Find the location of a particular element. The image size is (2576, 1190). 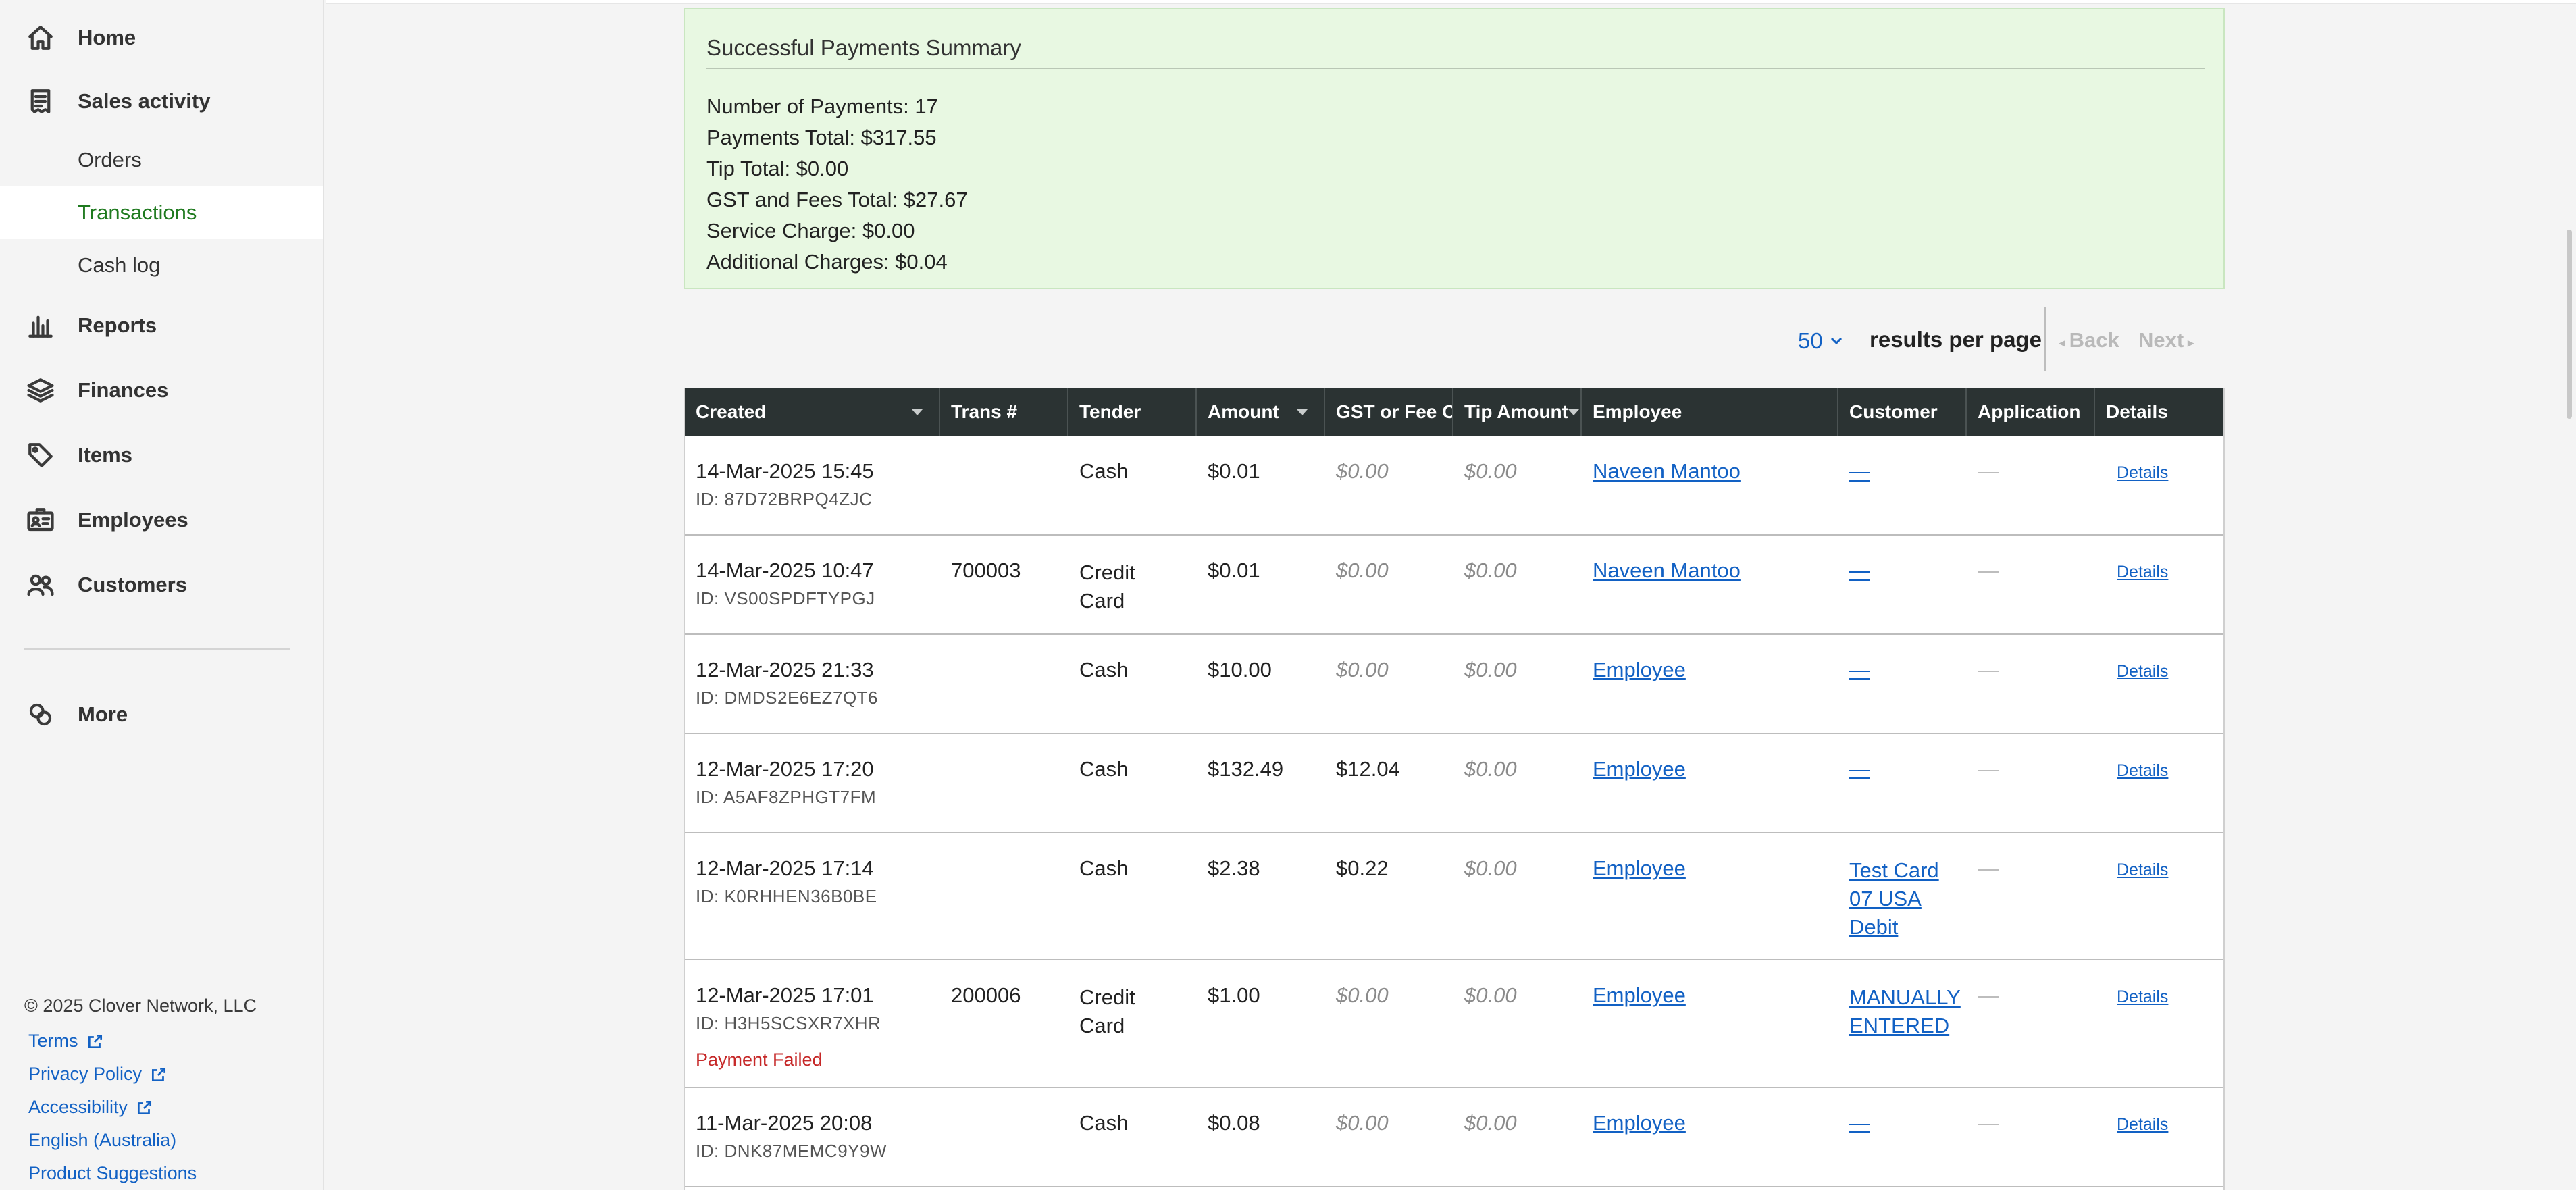

column-header-label: Tender is located at coordinates (1110, 411).